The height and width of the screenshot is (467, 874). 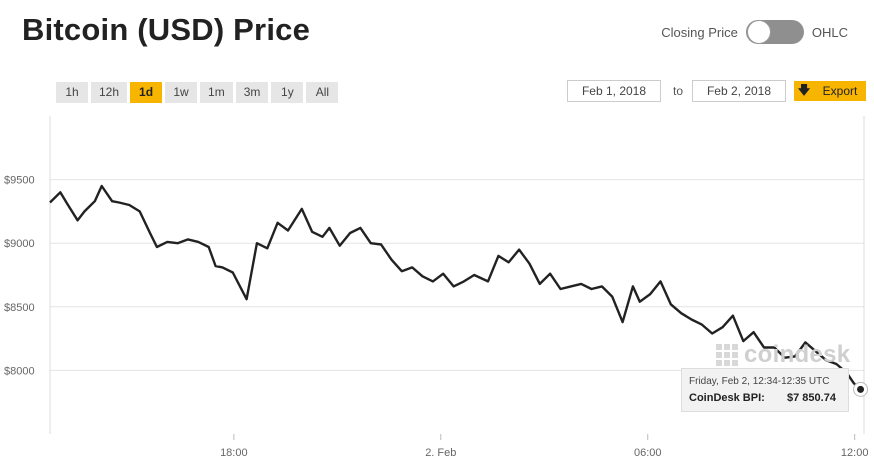 What do you see at coordinates (252, 92) in the screenshot?
I see `range-button-3m: 3m` at bounding box center [252, 92].